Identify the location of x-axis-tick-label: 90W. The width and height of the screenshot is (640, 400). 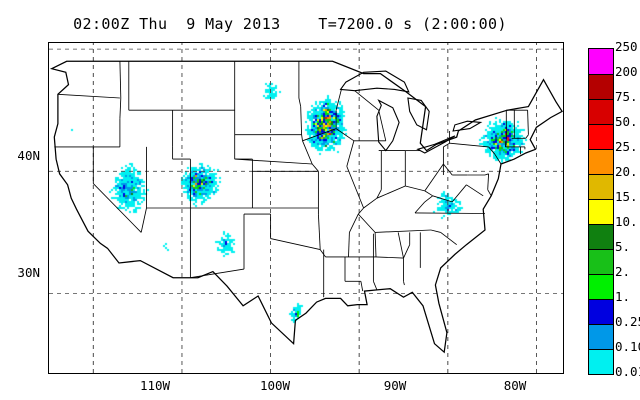
(395, 385).